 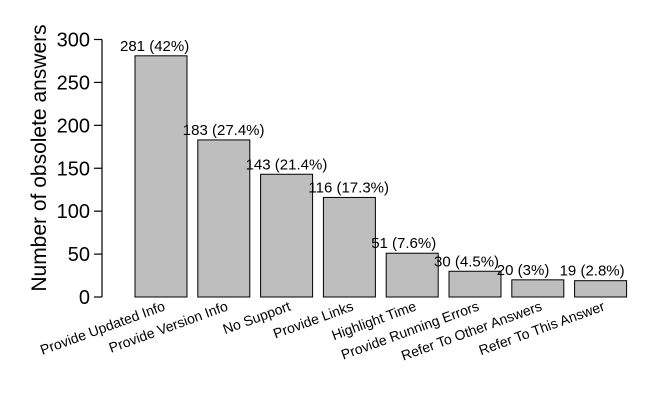 I want to click on y-tick-label: 300, so click(x=73, y=41).